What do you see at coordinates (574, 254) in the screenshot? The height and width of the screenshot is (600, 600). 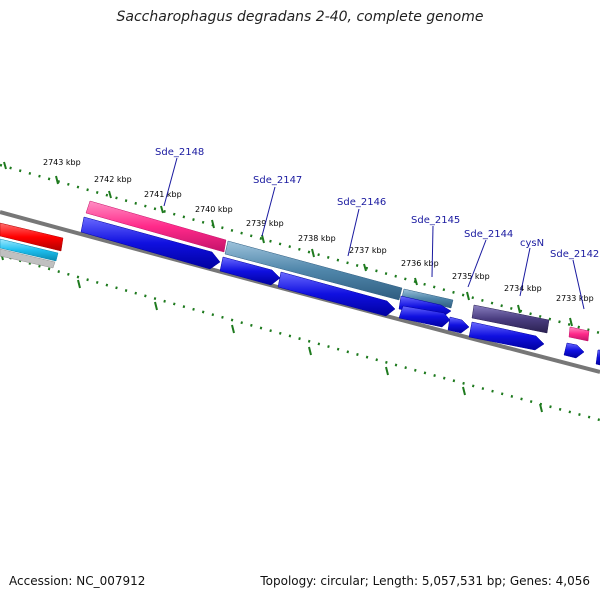 I see `gene-label: Sde_2142` at bounding box center [574, 254].